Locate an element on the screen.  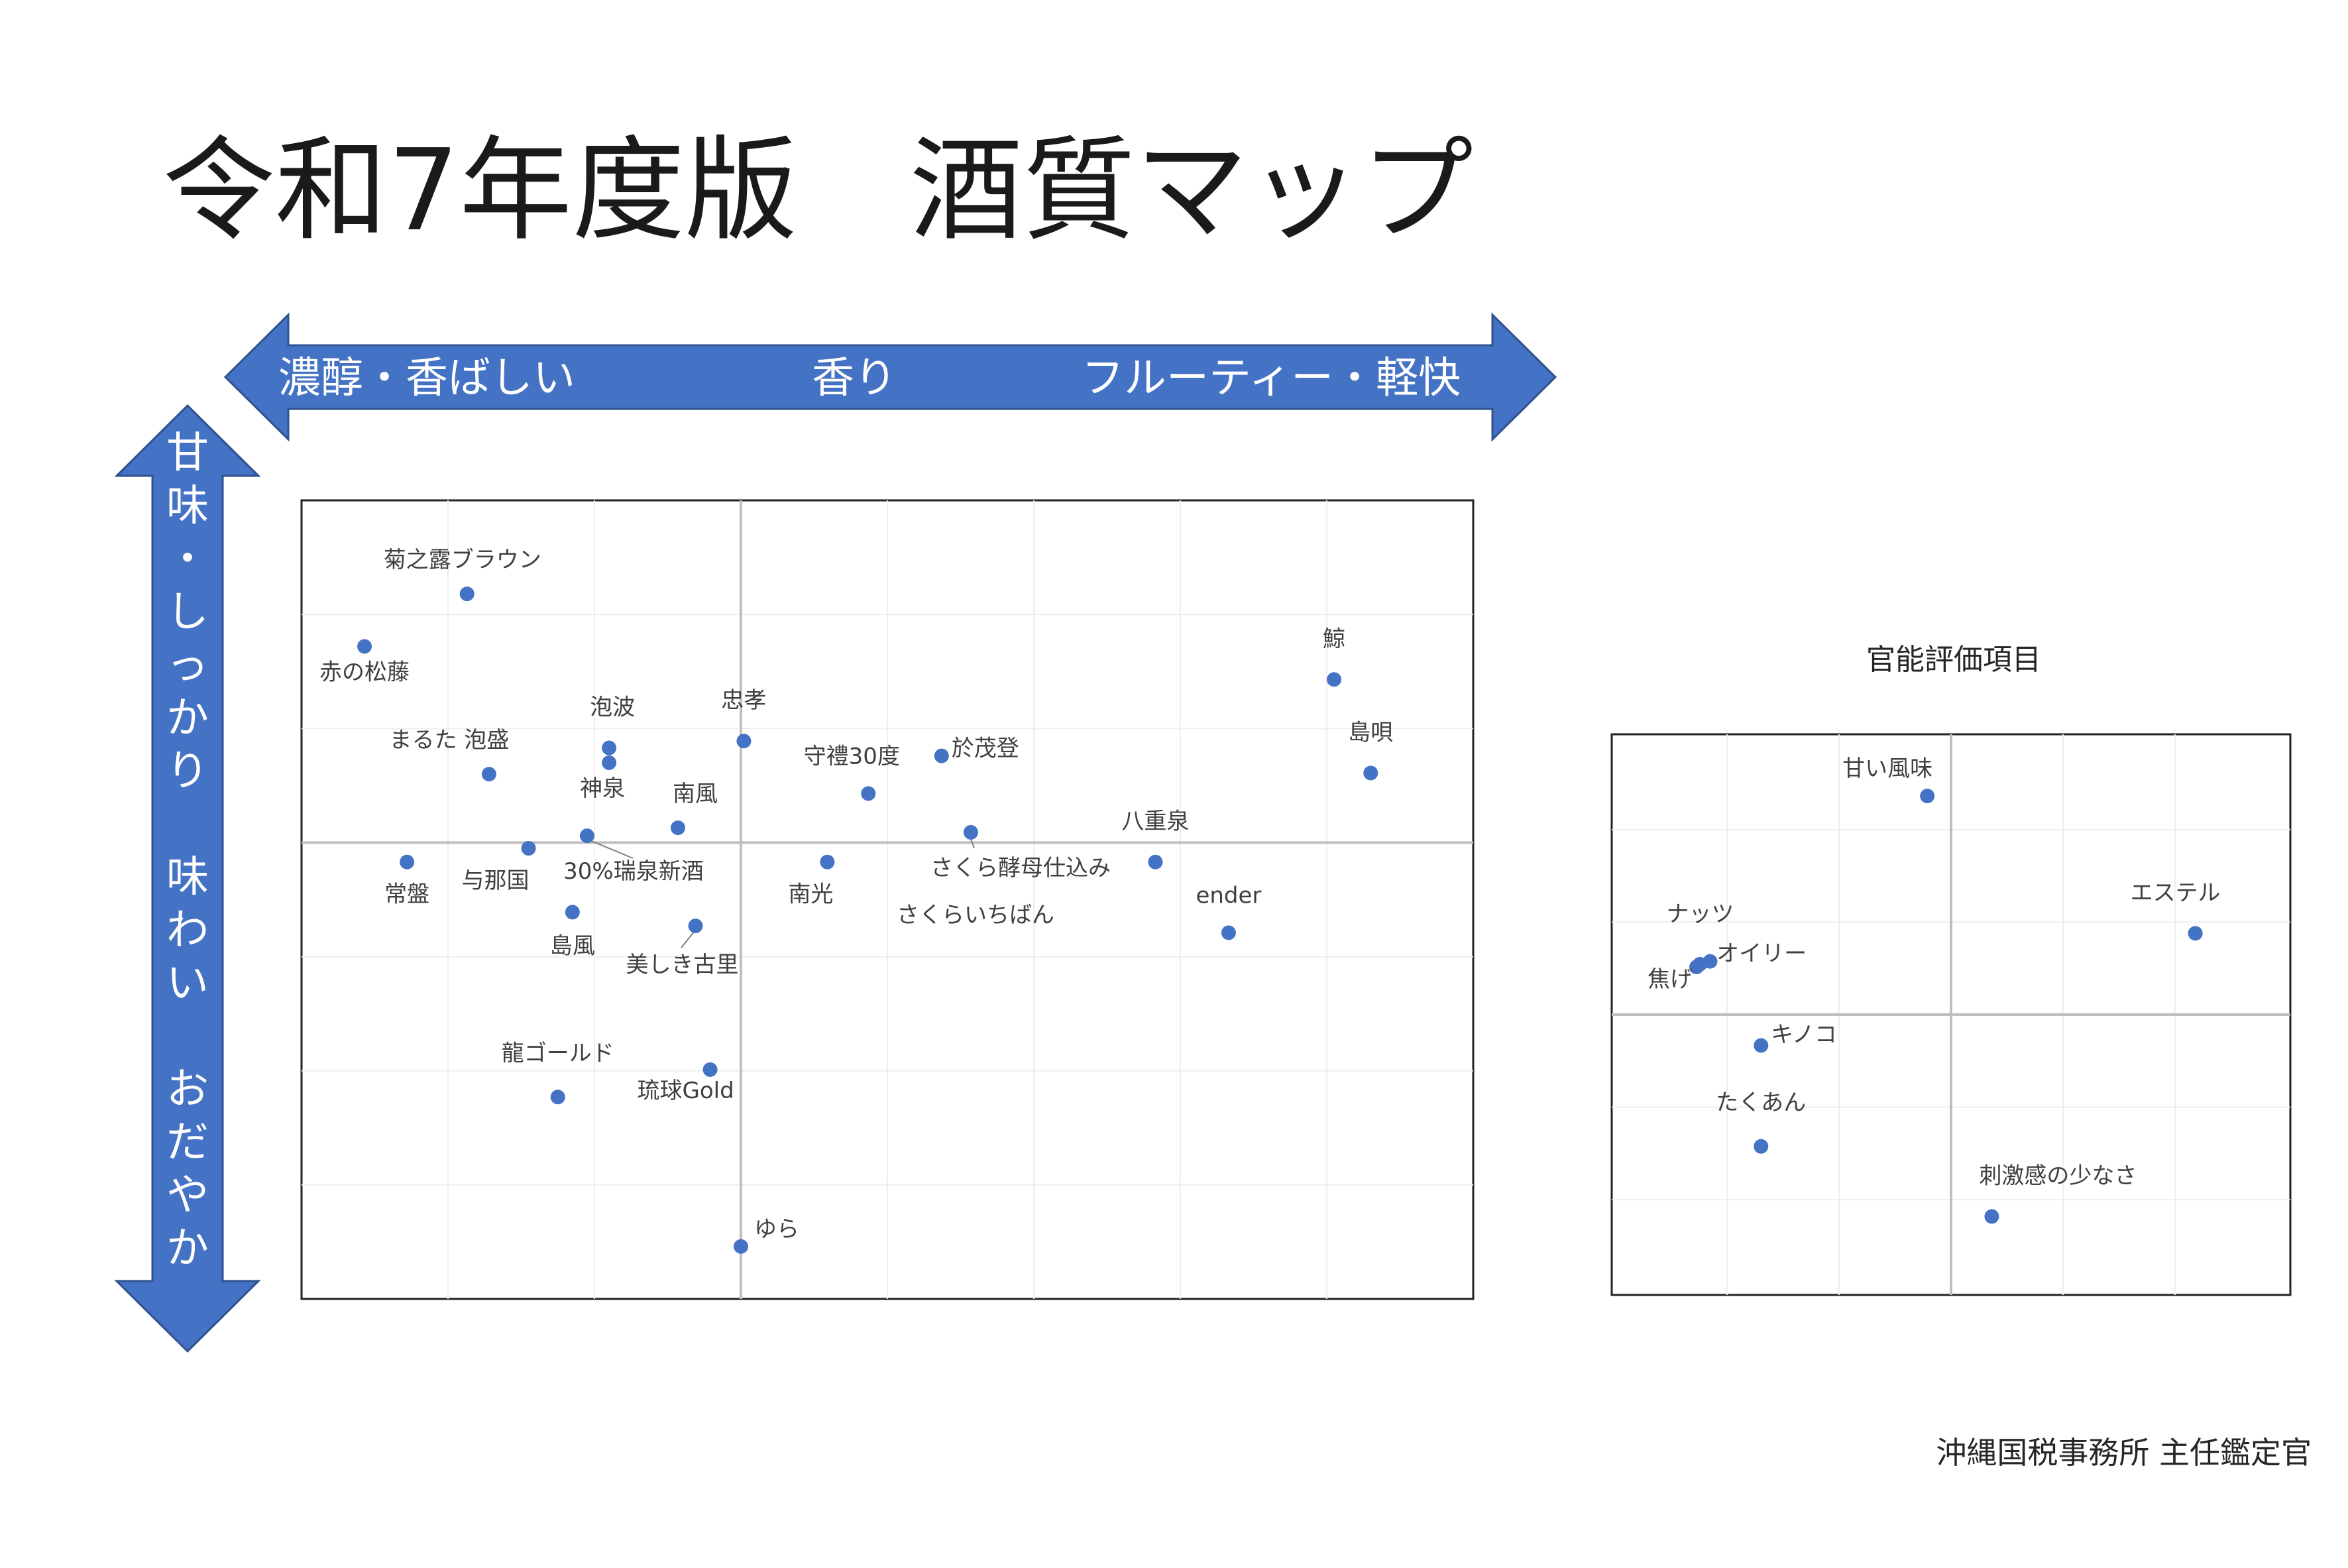
data-label: 神泉 is located at coordinates (602, 788).